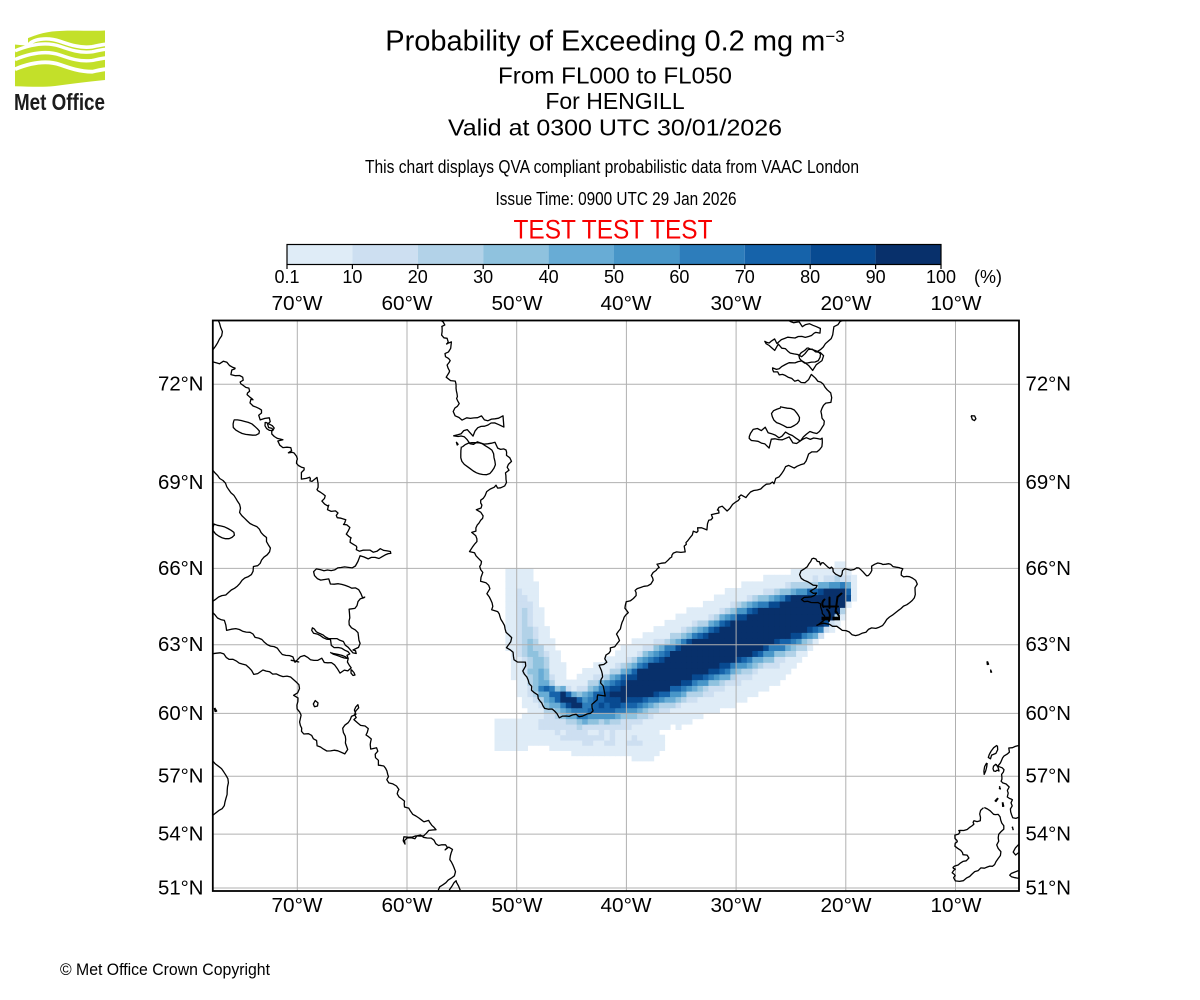 This screenshot has height=1000, width=1200. What do you see at coordinates (614, 42) in the screenshot?
I see `svg-text:Probability of Exceeding 0.2 m: Probability of Exceeding 0.2 mg m−3` at bounding box center [614, 42].